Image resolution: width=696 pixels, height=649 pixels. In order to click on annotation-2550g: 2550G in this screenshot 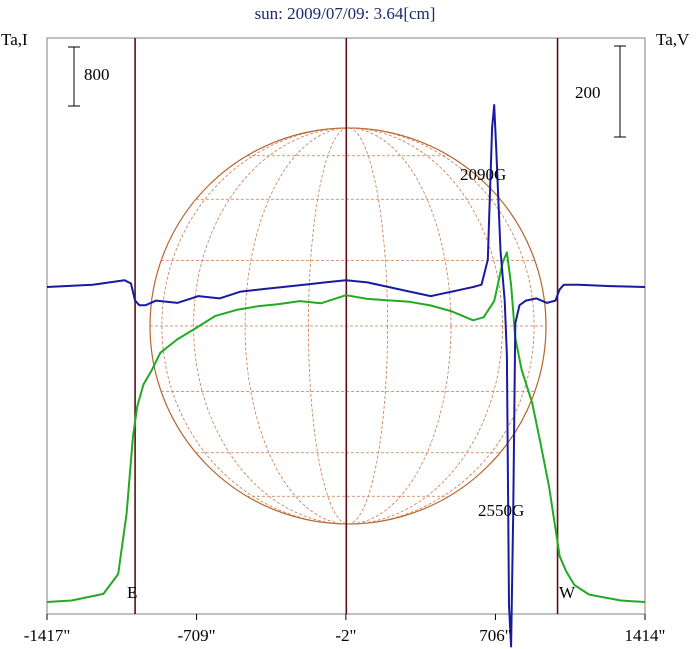, I will do `click(501, 510)`.